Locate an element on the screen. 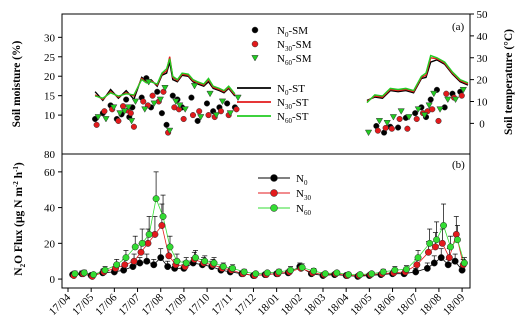 This screenshot has width=521, height=329. y-tick-label: 15 is located at coordinates (50, 97).